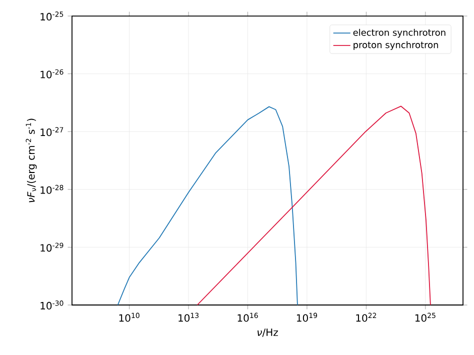 Image resolution: width=474 pixels, height=355 pixels. I want to click on y-tick-label: 10$^{-25}$, so click(52, 16).